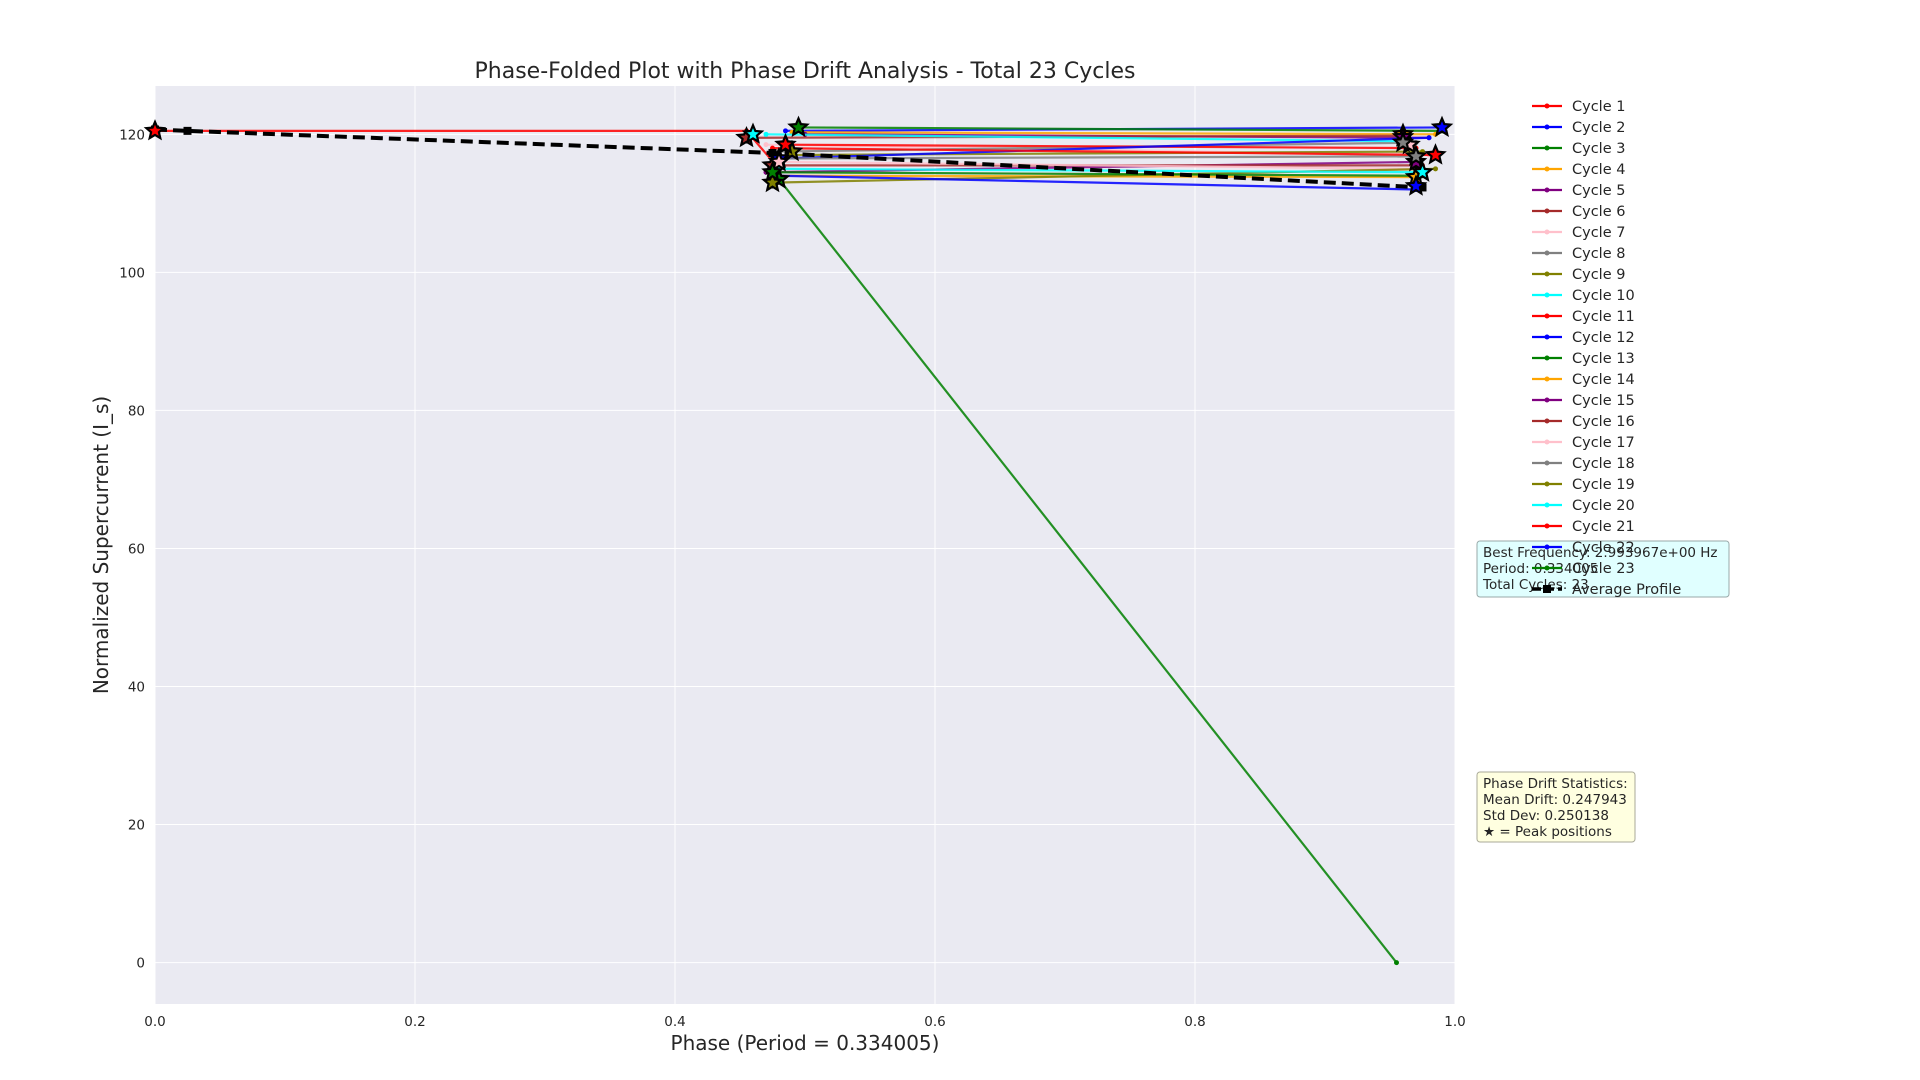 The width and height of the screenshot is (1920, 1080). What do you see at coordinates (1194, 1022) in the screenshot?
I see `x-tick-label: 0.8` at bounding box center [1194, 1022].